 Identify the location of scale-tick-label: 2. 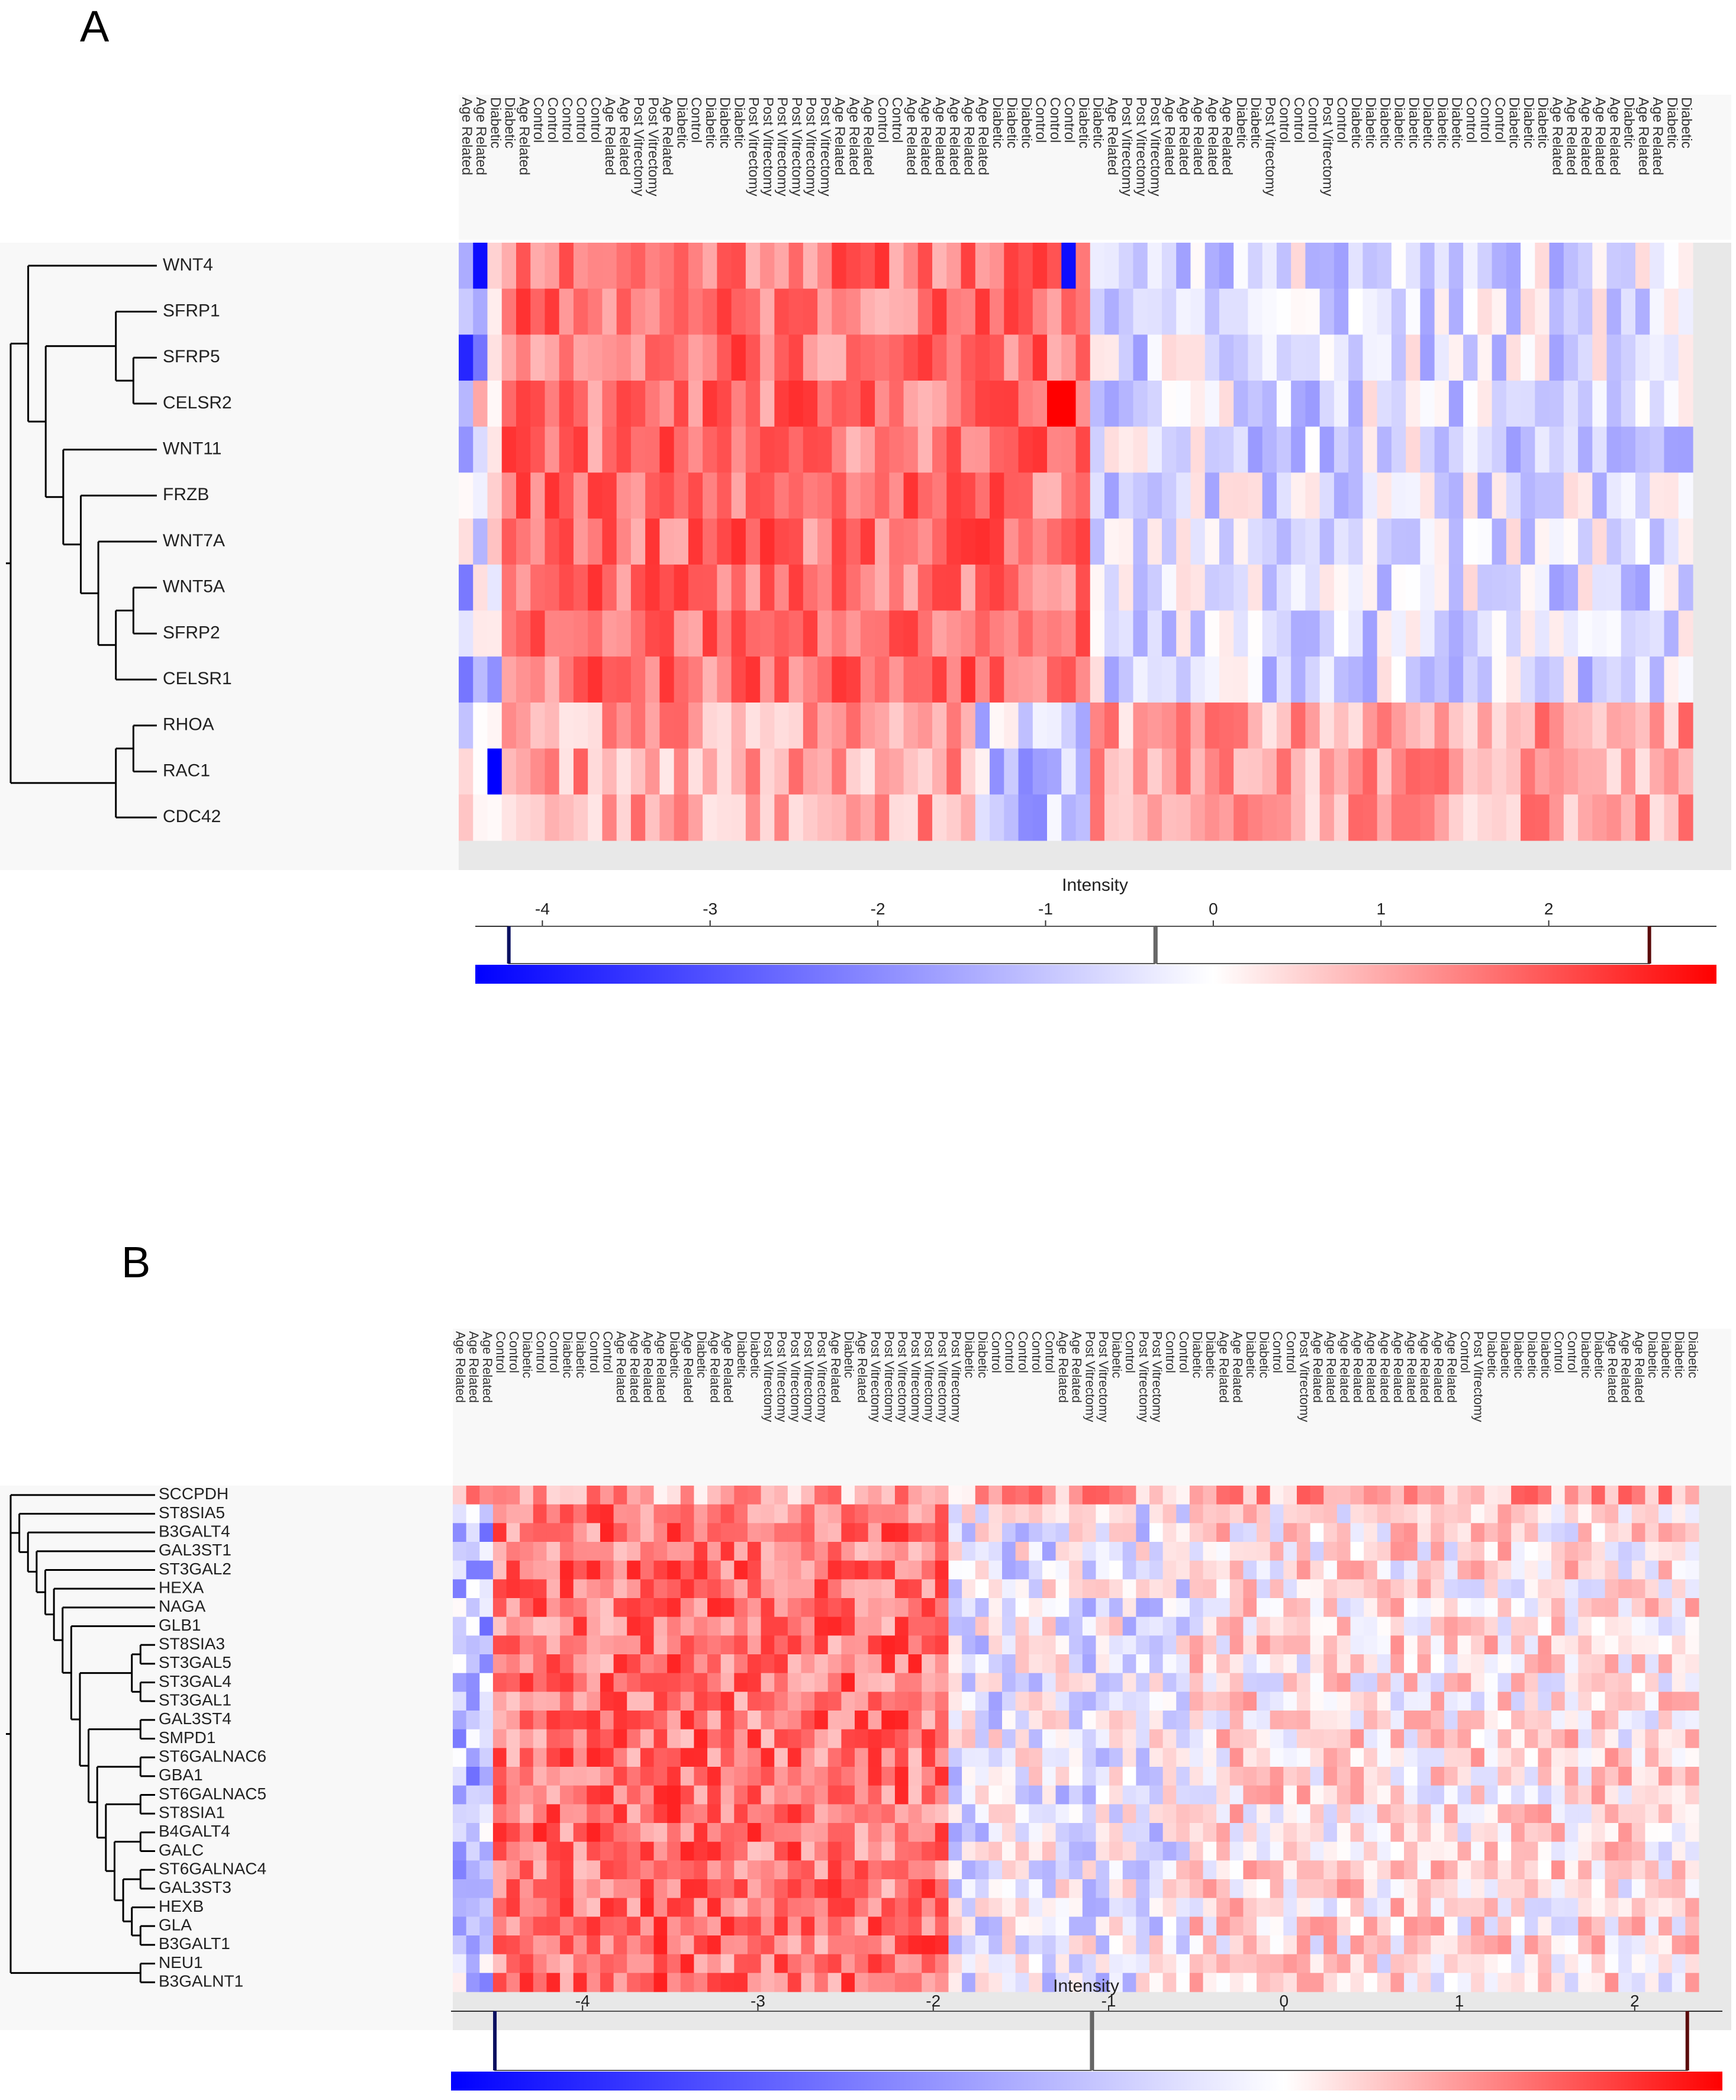
(1549, 909).